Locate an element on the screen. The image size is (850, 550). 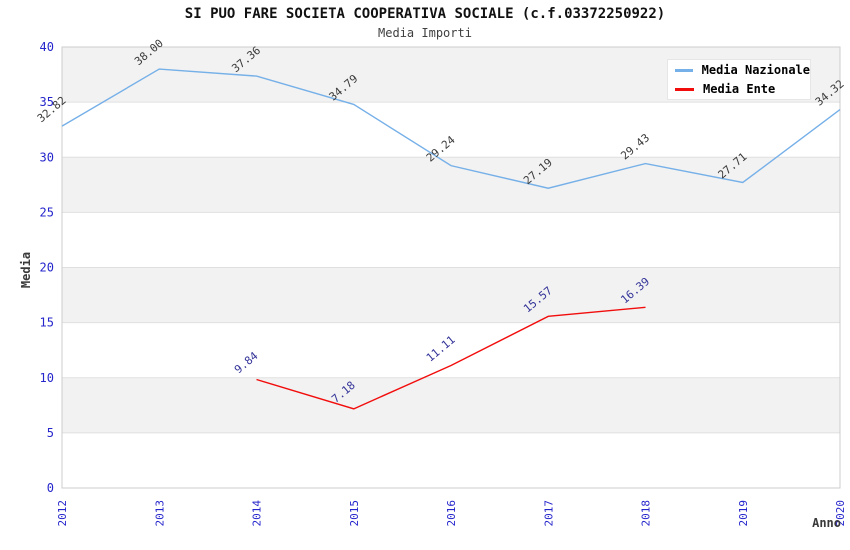
legend-label: Media Ente is located at coordinates (739, 89).